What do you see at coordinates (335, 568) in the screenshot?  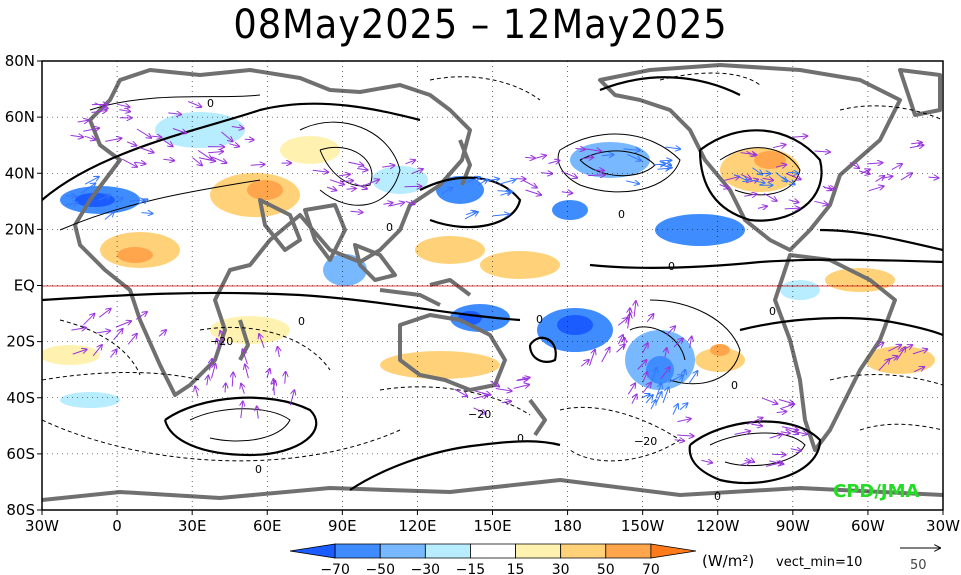 I see `colorbar-label: −70` at bounding box center [335, 568].